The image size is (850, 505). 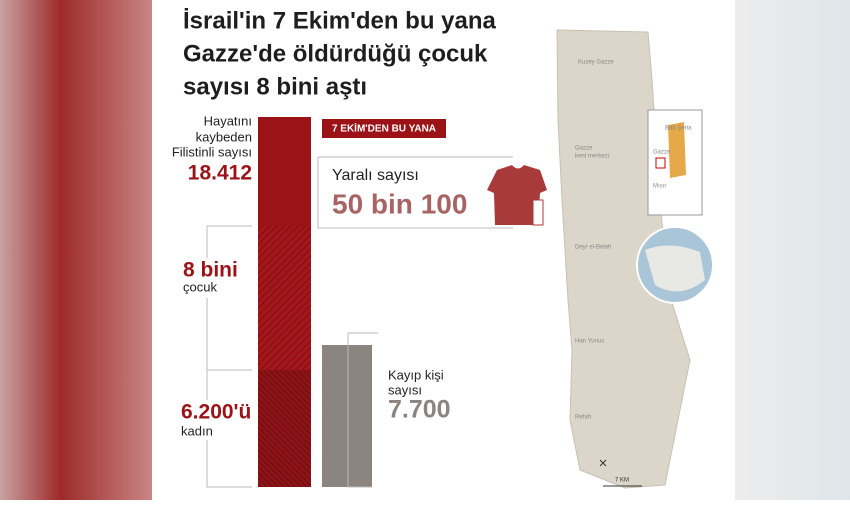 I want to click on injured-frame, so click(x=415, y=192).